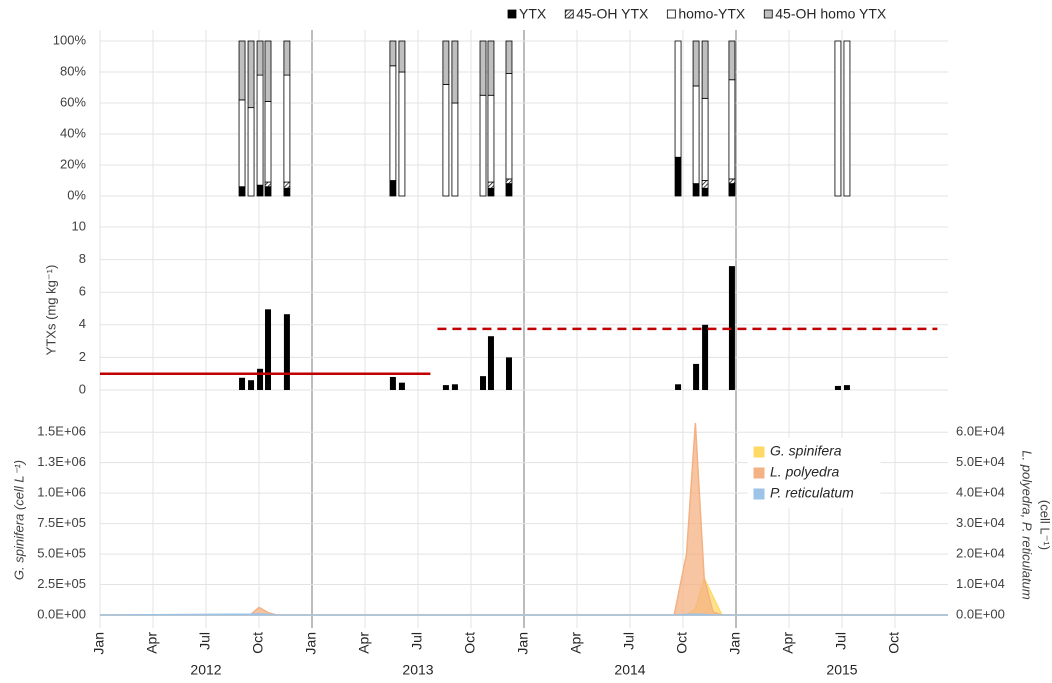 The height and width of the screenshot is (683, 1052). I want to click on legend-label: L. polyedra, so click(804, 472).